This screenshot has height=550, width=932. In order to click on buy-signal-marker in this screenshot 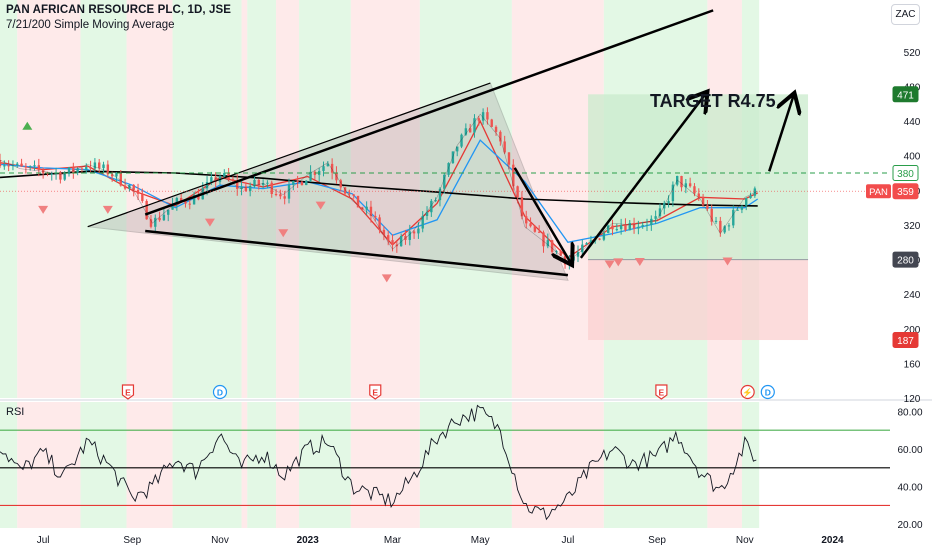, I will do `click(27, 125)`.